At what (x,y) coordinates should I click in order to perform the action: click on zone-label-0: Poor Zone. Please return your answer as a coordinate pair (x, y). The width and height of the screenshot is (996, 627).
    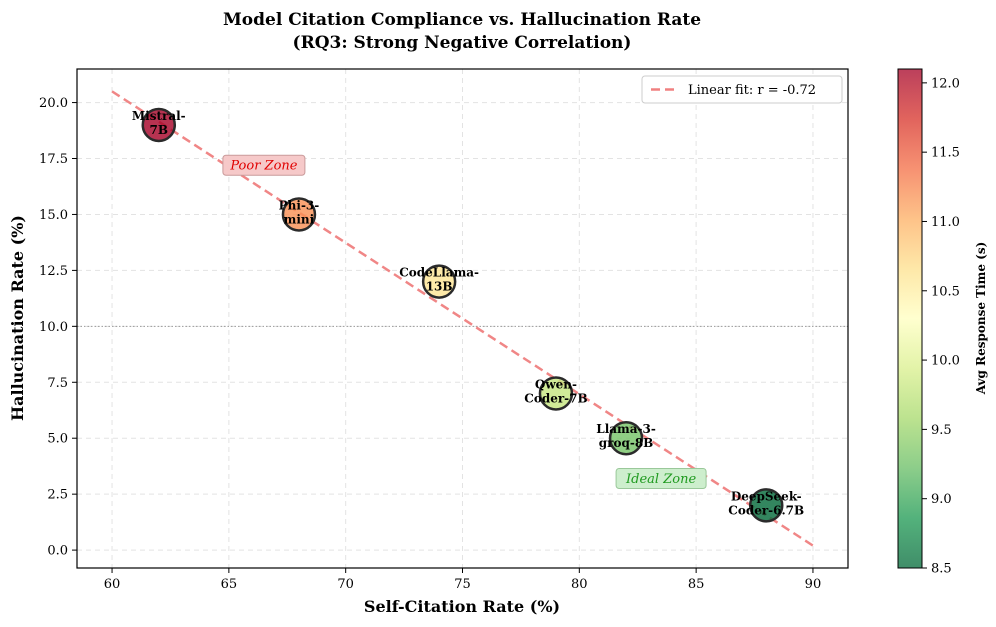
    Looking at the image, I should click on (263, 166).